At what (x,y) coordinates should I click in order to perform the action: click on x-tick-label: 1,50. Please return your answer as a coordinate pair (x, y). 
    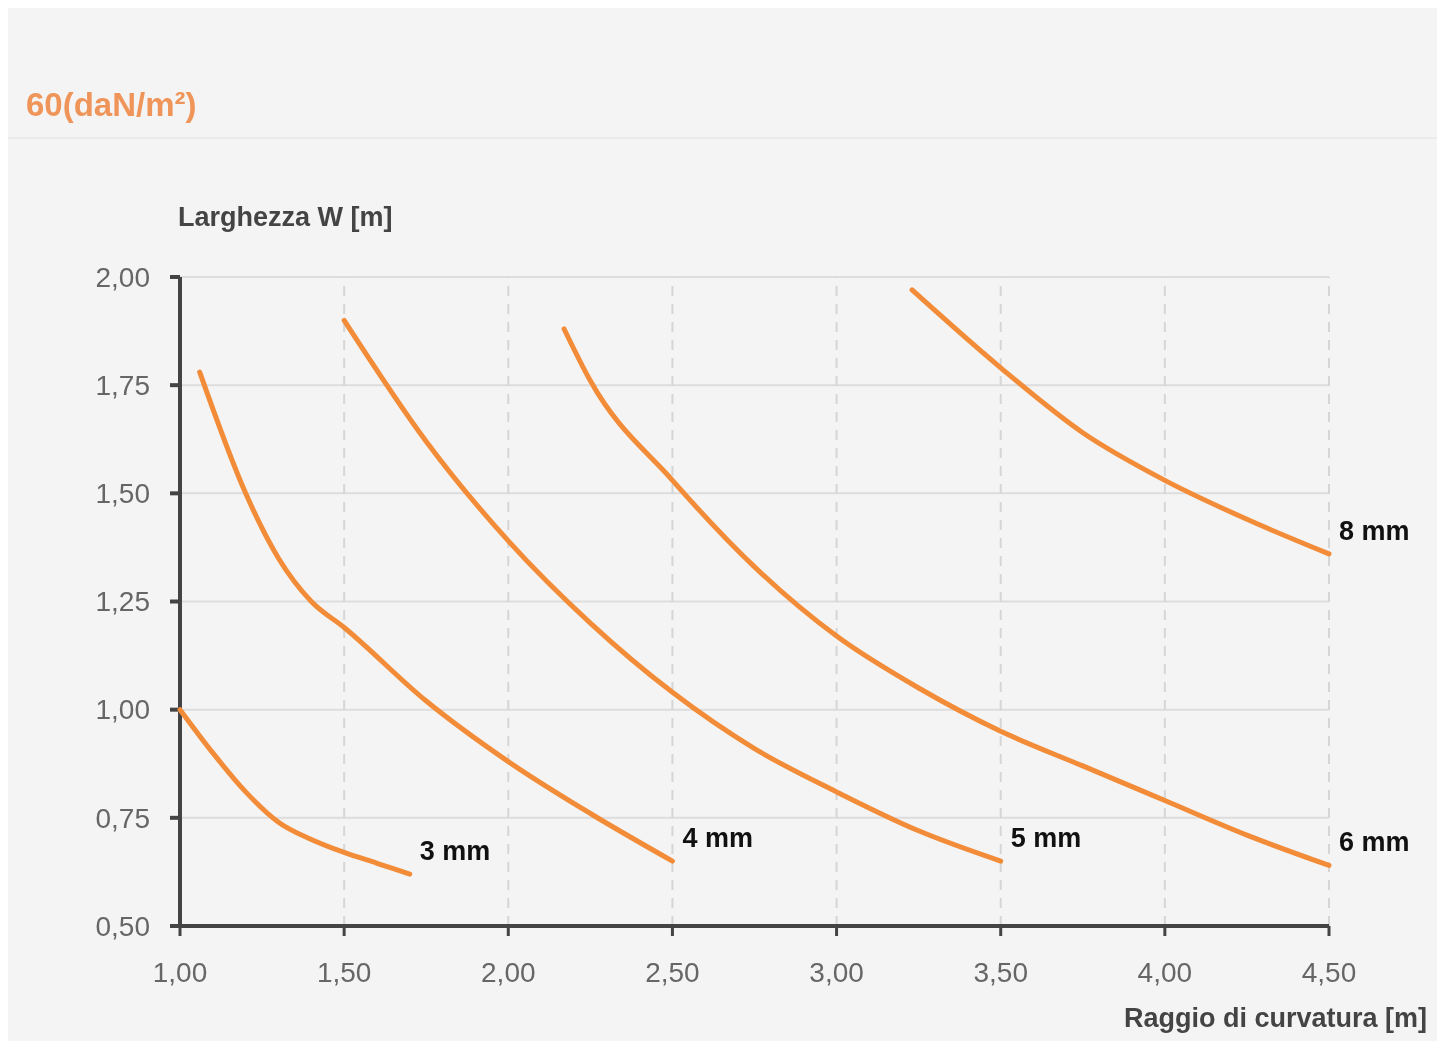
    Looking at the image, I should click on (344, 972).